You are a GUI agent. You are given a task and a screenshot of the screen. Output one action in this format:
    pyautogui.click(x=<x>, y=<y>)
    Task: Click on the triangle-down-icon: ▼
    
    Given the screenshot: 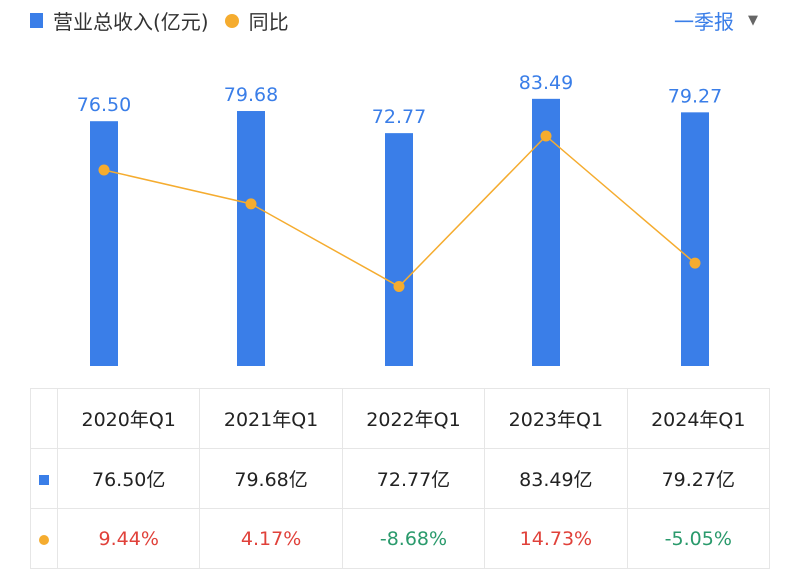 What is the action you would take?
    pyautogui.click(x=753, y=20)
    